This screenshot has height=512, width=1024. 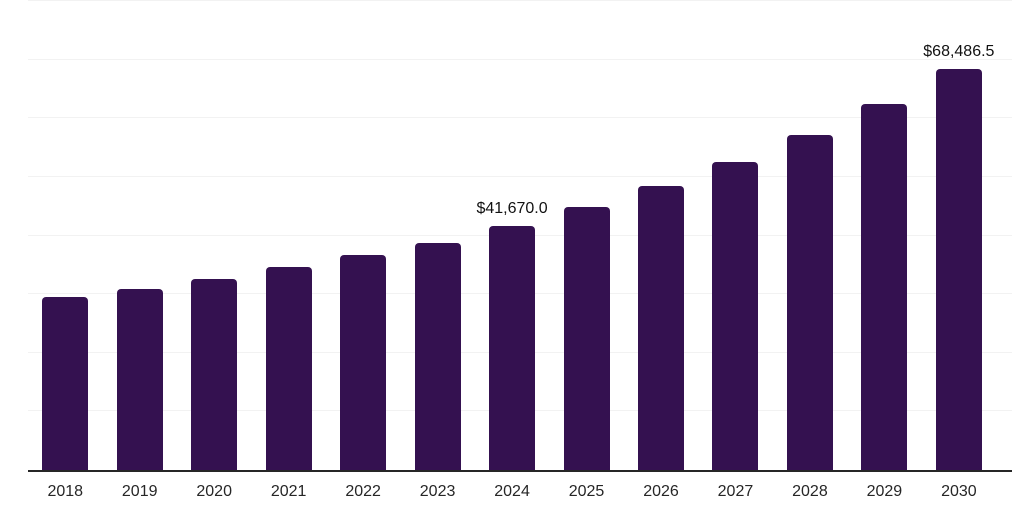 I want to click on x-tick-label-2024: 2024, so click(x=512, y=491).